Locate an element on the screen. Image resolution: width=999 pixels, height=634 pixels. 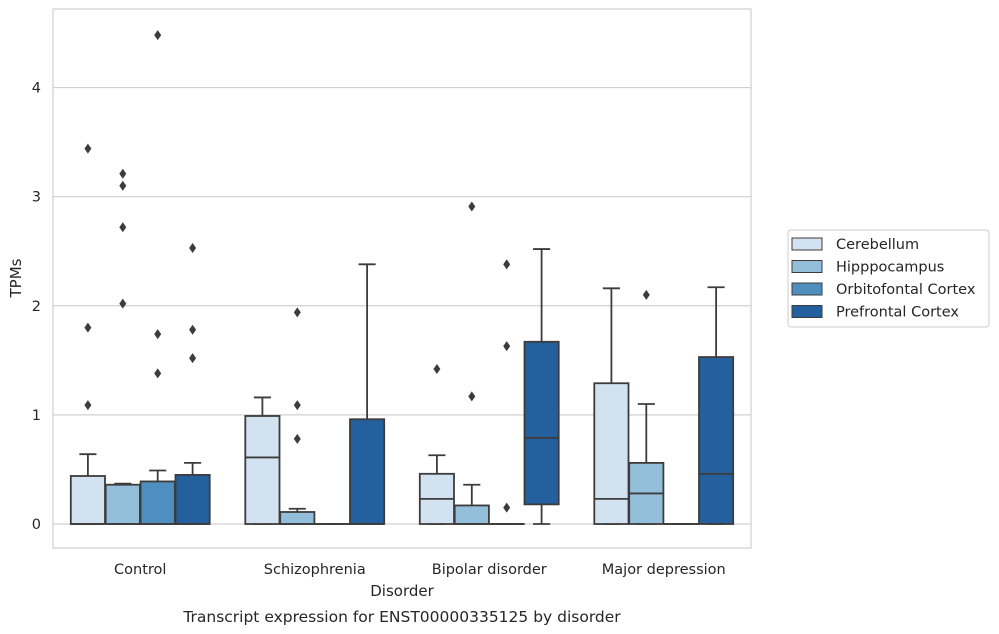
legend-item-3: Prefrontal Cortex is located at coordinates (875, 313).